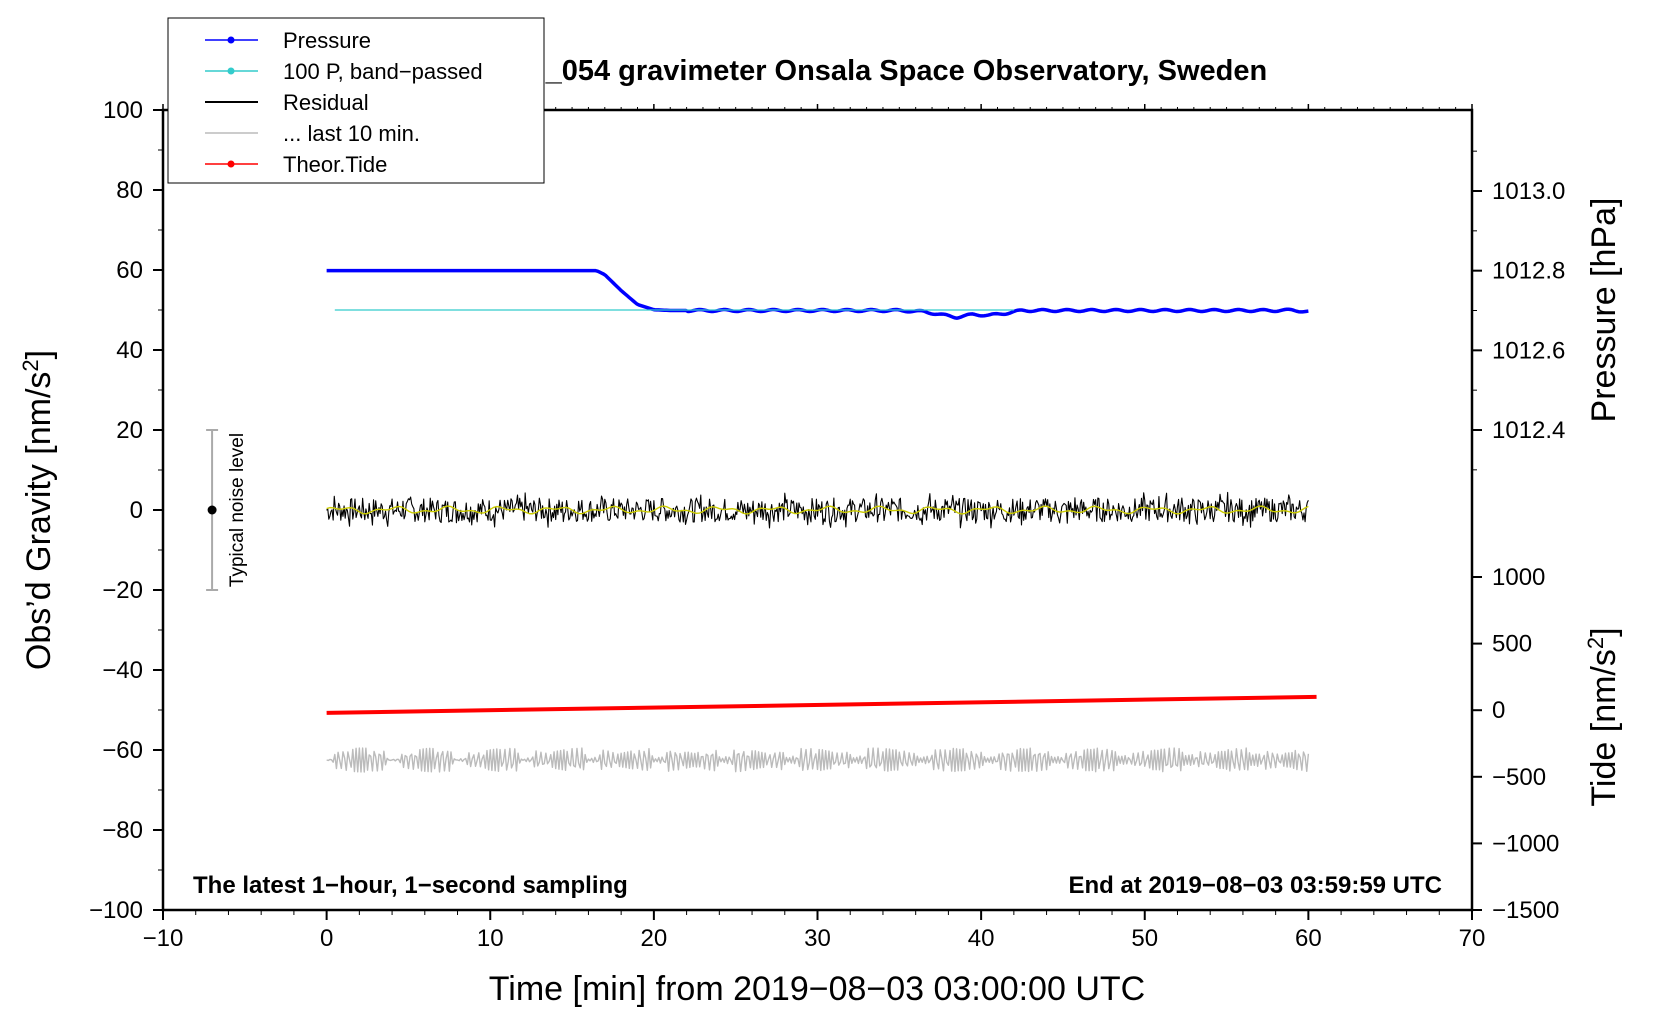  What do you see at coordinates (39, 354) in the screenshot?
I see `y-axis-label-left-end: ]` at bounding box center [39, 354].